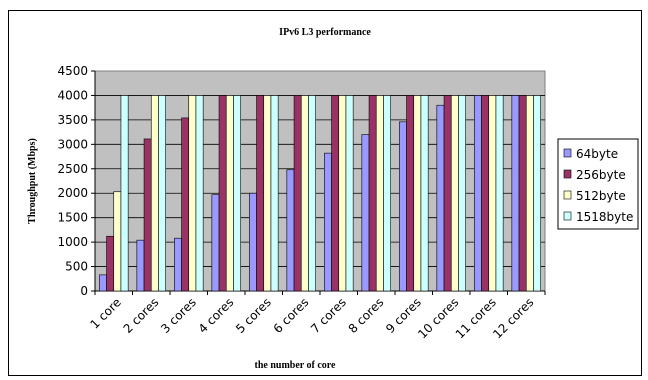 Image resolution: width=648 pixels, height=380 pixels. What do you see at coordinates (295, 365) in the screenshot?
I see `x-axis-label: the number of core` at bounding box center [295, 365].